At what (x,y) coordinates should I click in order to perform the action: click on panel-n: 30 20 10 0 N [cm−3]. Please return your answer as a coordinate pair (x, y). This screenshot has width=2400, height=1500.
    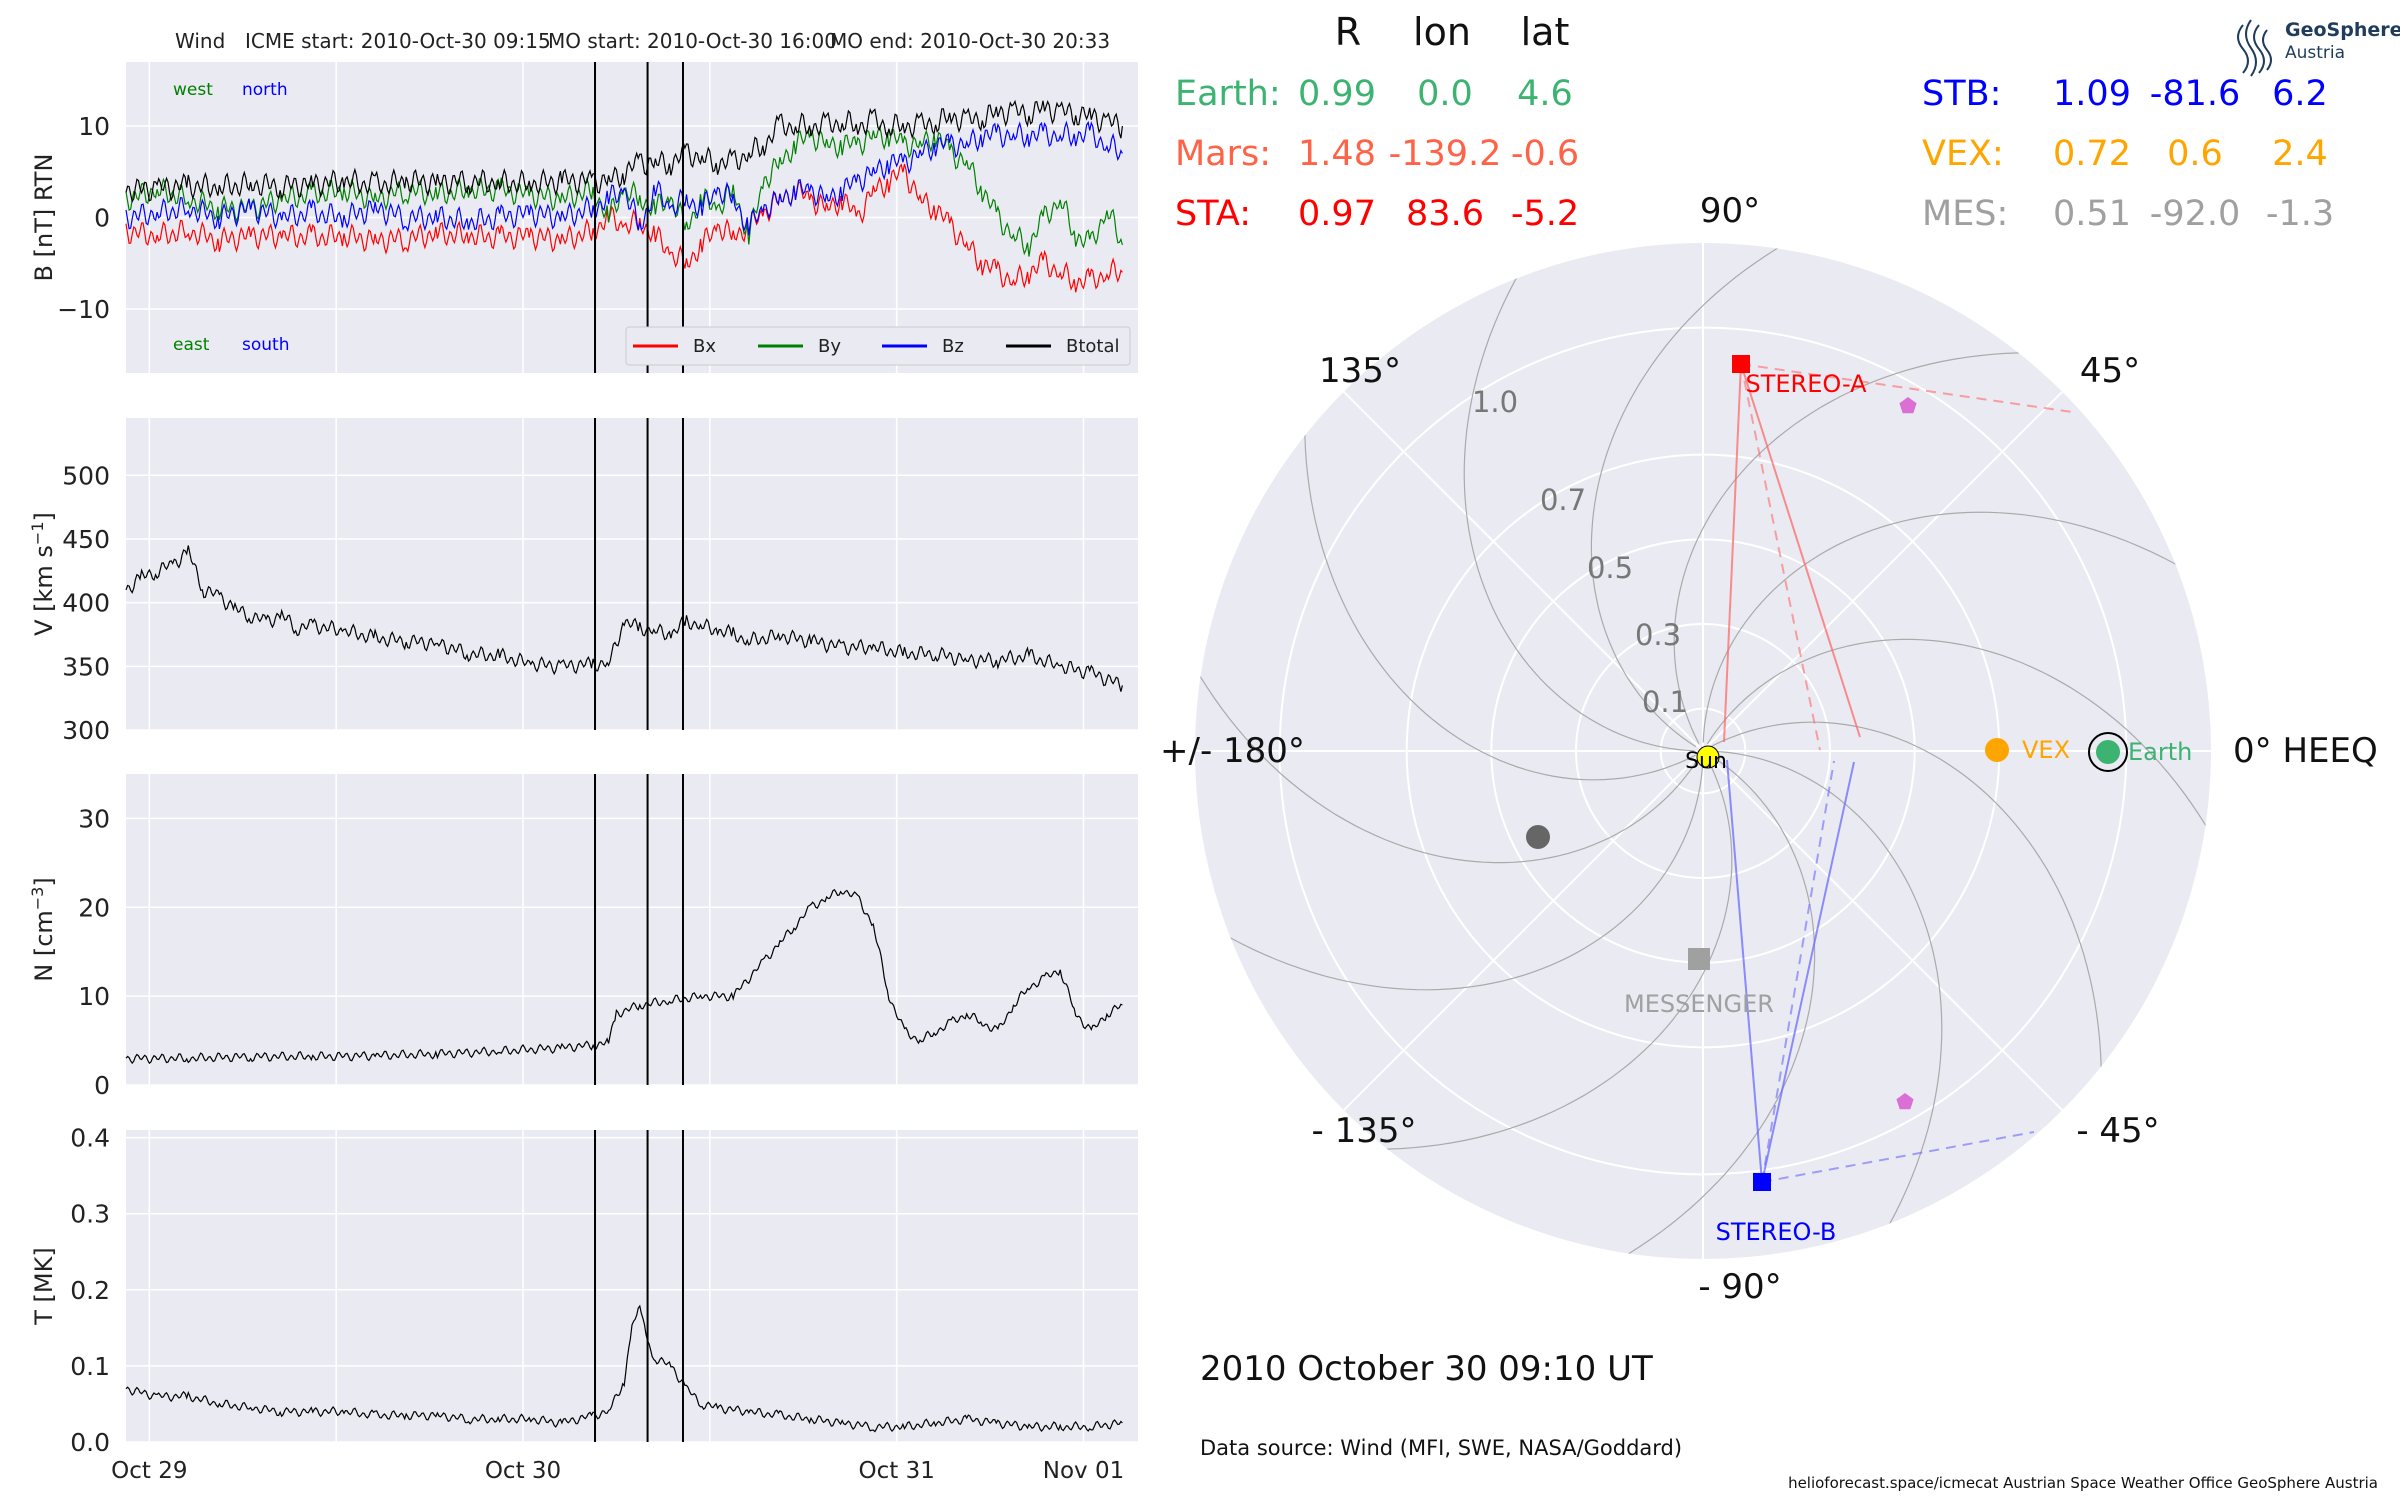
    Looking at the image, I should click on (583, 937).